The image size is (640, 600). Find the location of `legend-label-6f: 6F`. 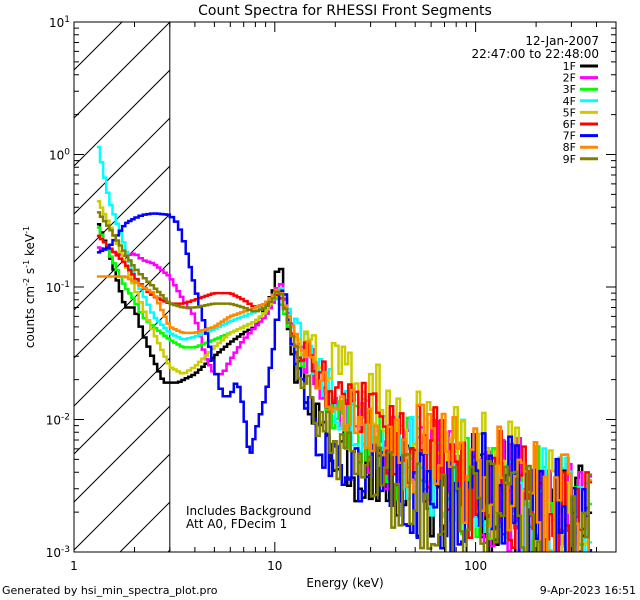

legend-label-6f: 6F is located at coordinates (569, 124).